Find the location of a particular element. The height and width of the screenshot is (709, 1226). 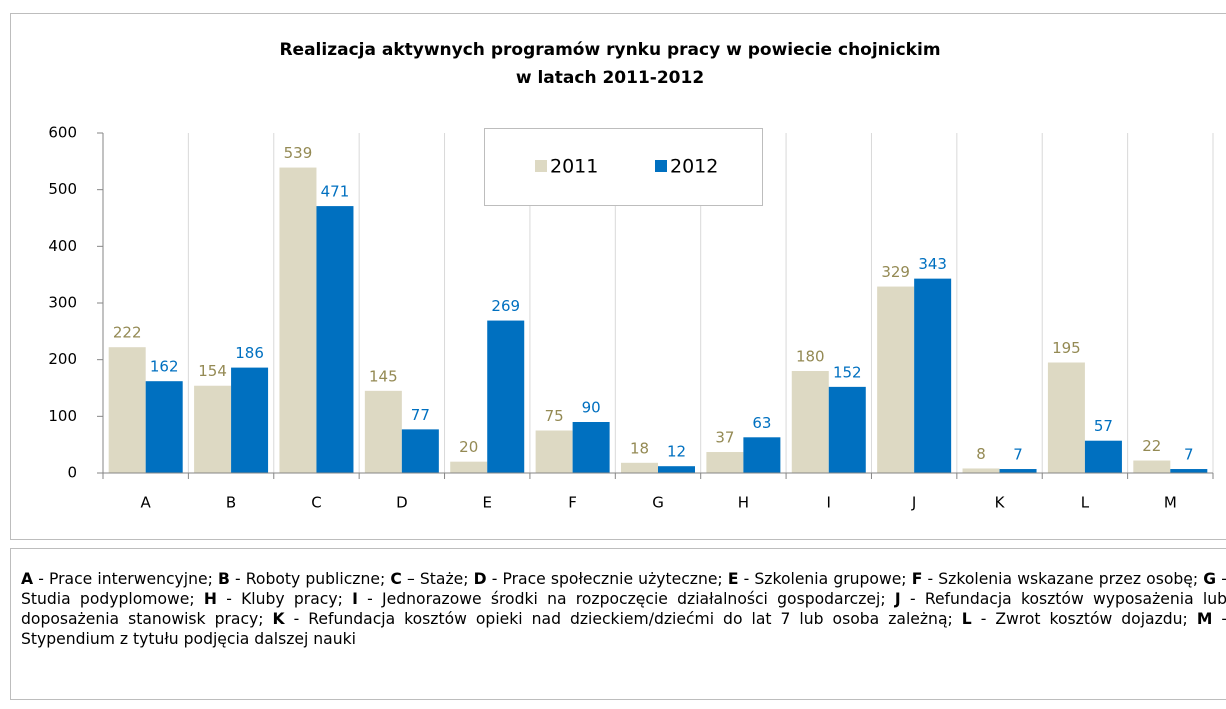

x-tick-label: D is located at coordinates (402, 503).